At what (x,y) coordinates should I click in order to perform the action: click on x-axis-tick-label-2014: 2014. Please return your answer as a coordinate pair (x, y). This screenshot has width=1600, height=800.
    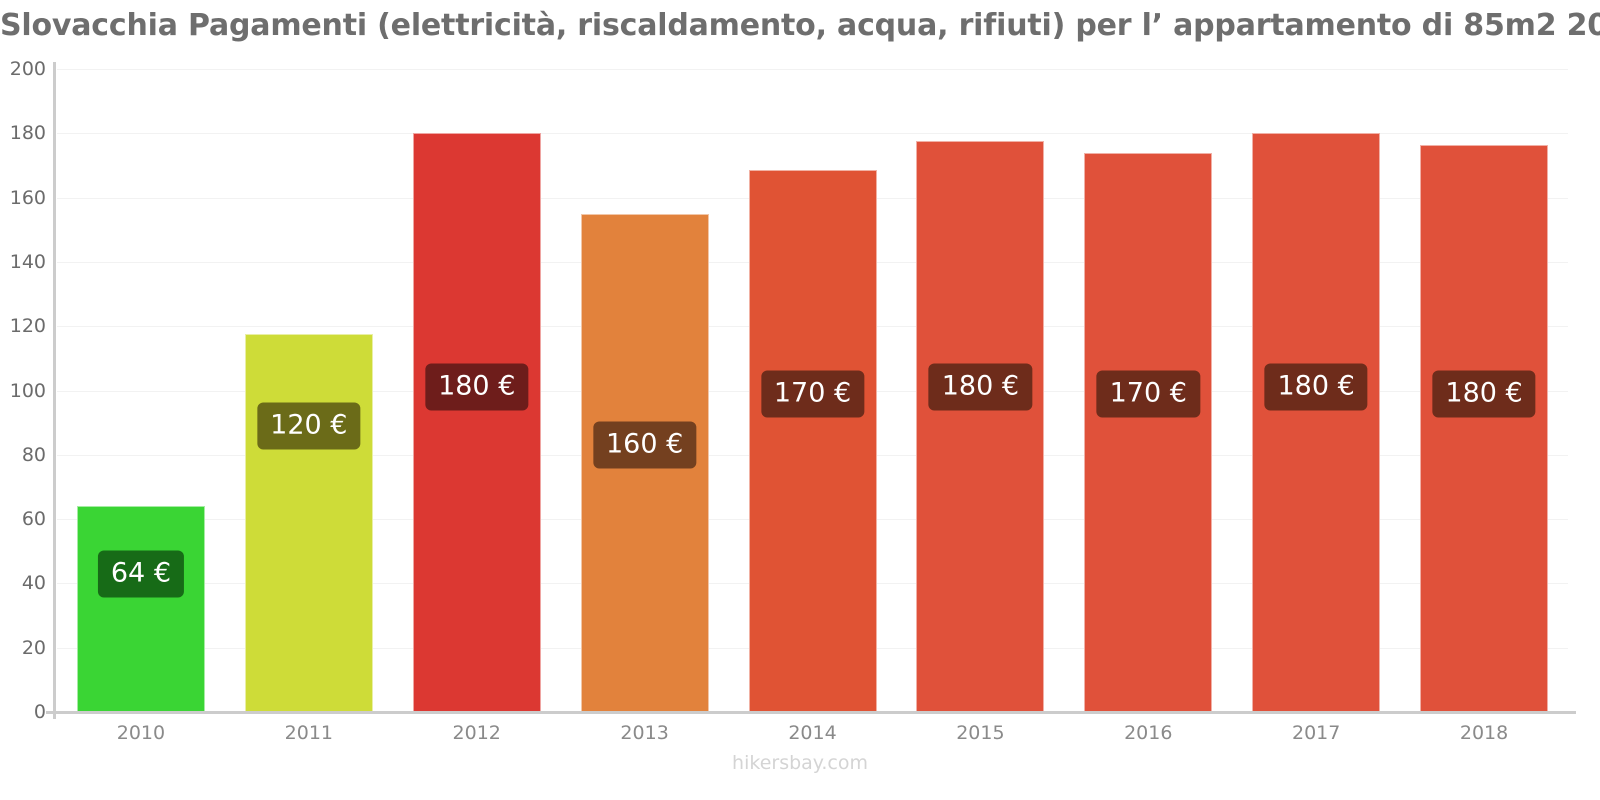
    Looking at the image, I should click on (812, 733).